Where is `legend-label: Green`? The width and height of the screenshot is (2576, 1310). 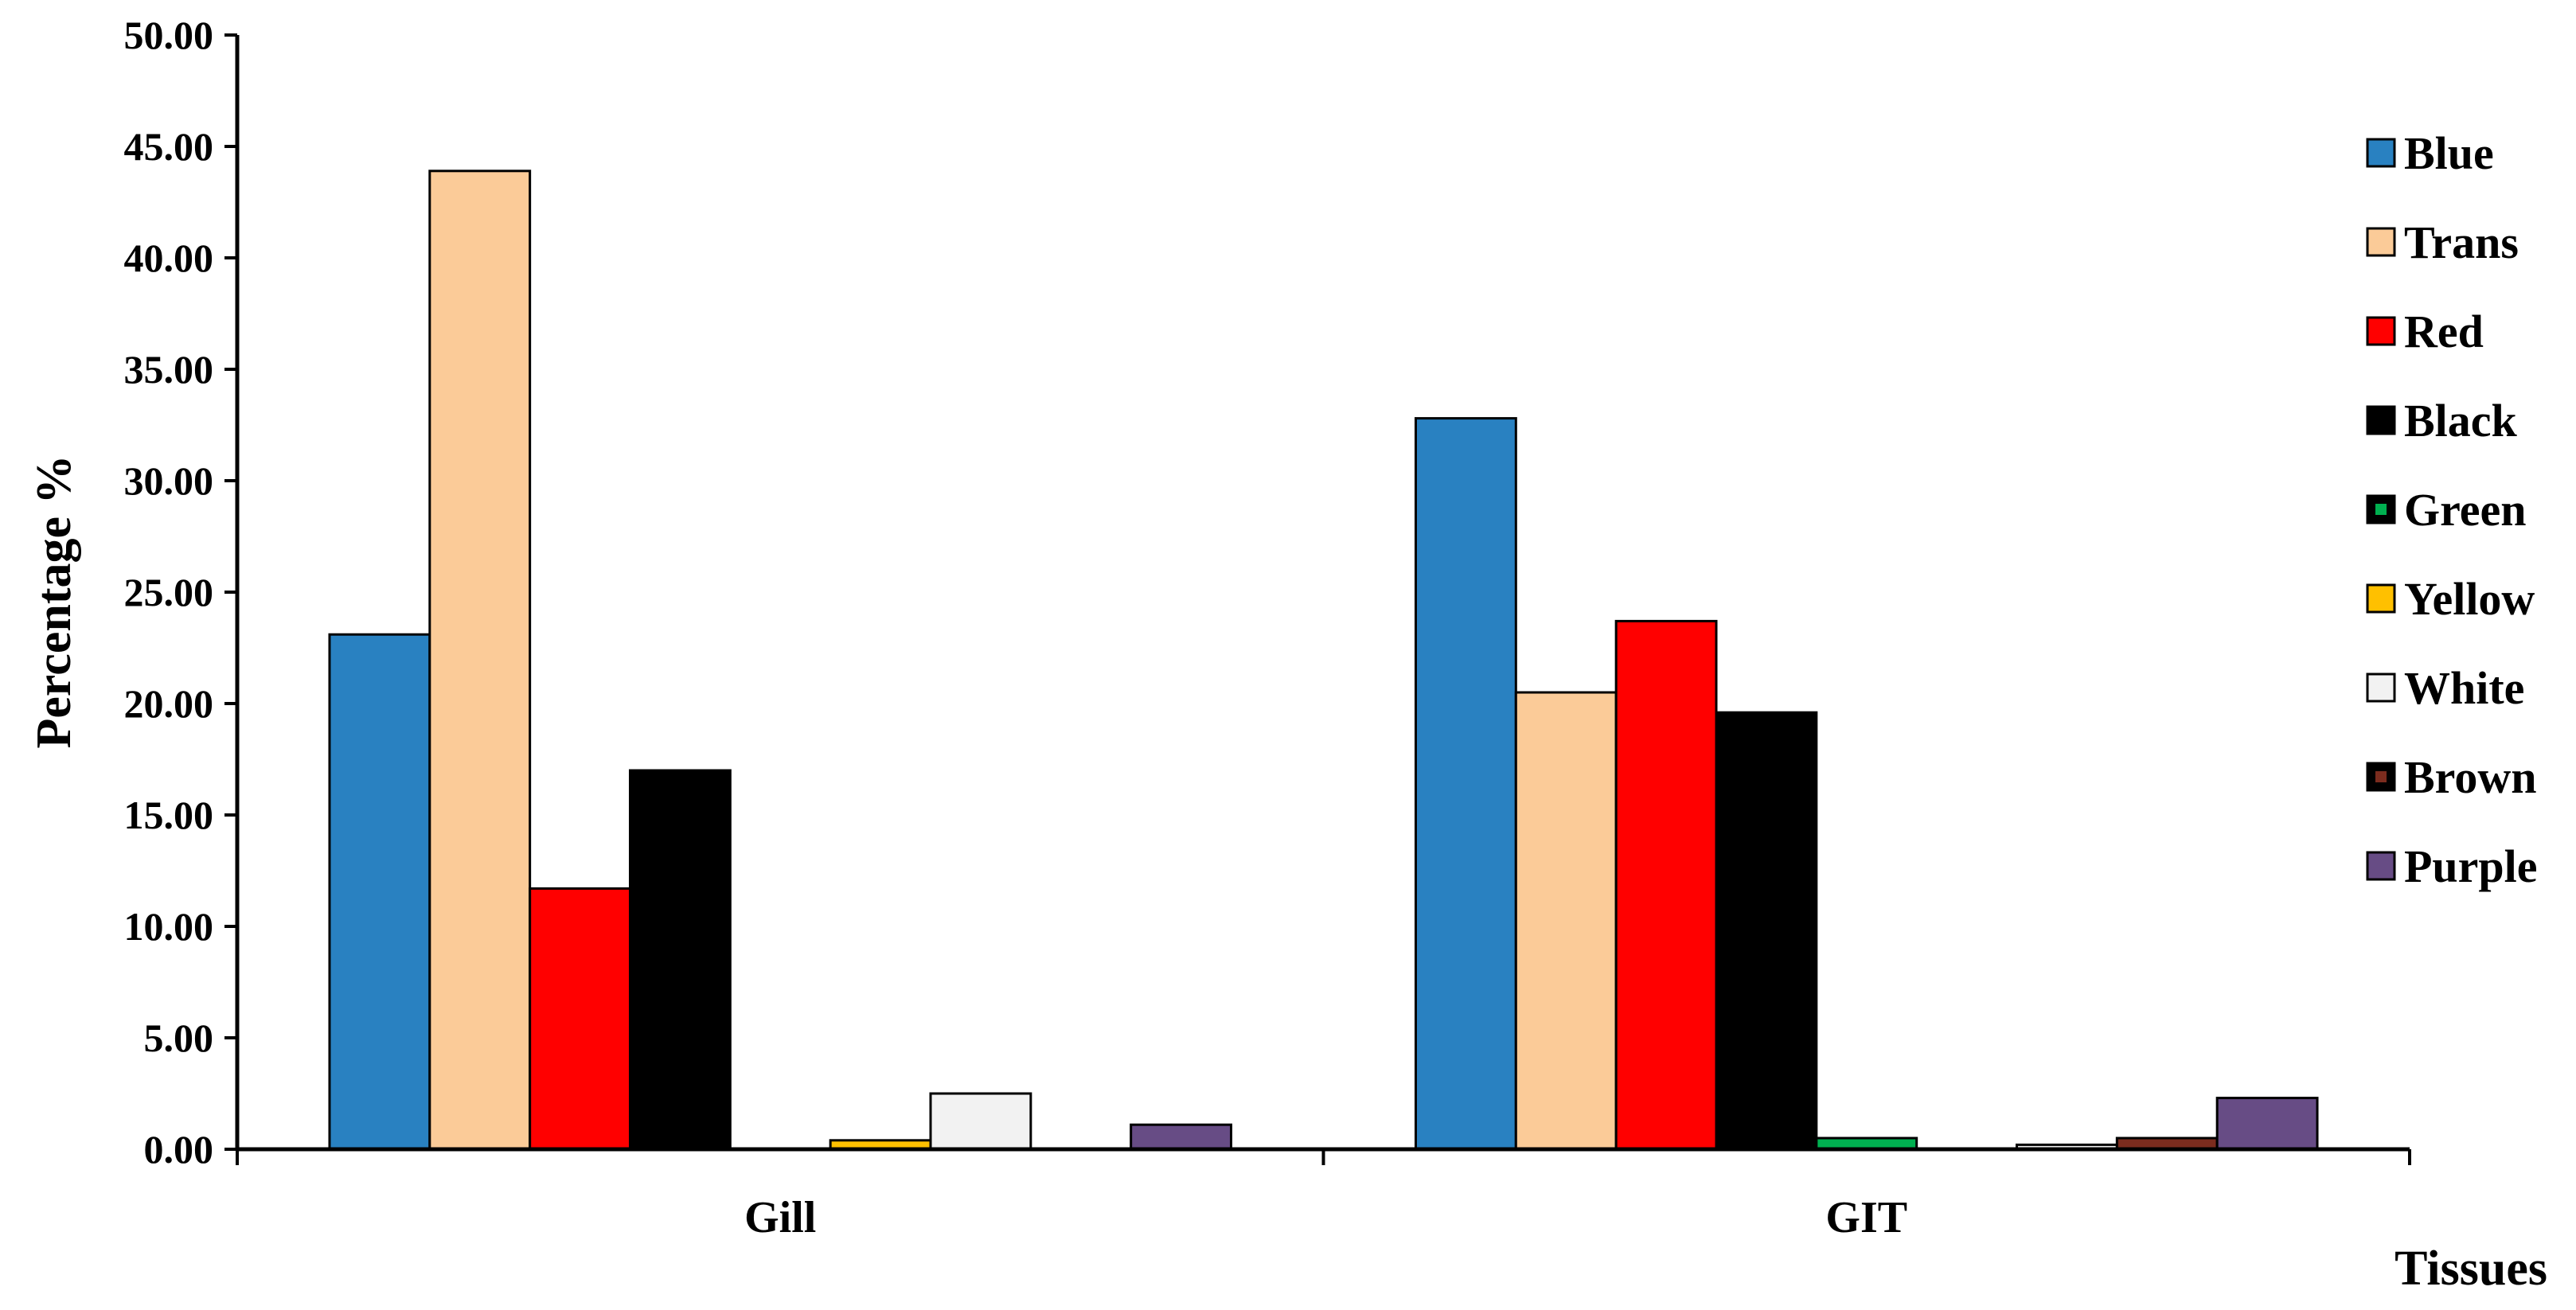 legend-label: Green is located at coordinates (2465, 510).